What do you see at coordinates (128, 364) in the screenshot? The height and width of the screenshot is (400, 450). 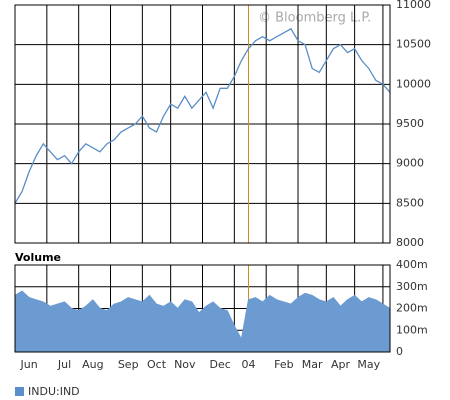 I see `x-tick-label: Sep` at bounding box center [128, 364].